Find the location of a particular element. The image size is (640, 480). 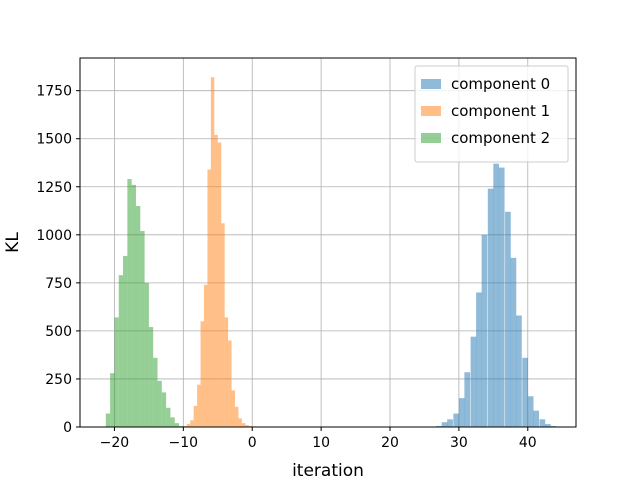

legend-box is located at coordinates (491, 114).